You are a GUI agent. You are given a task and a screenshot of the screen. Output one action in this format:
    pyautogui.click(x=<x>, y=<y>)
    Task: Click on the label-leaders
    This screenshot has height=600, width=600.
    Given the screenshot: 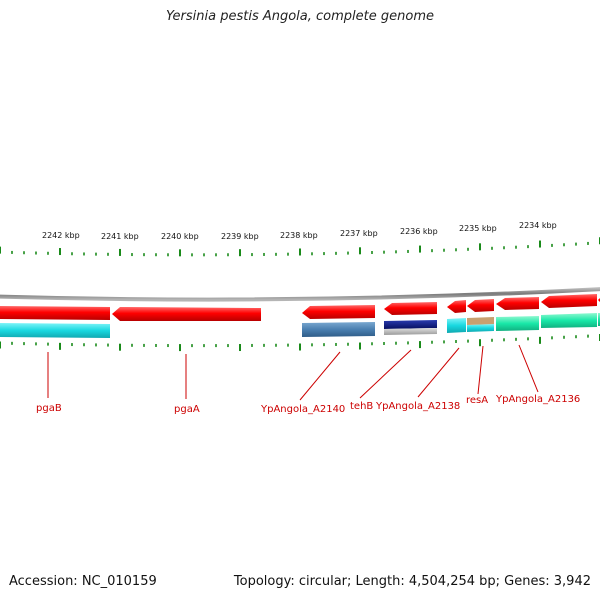 What is the action you would take?
    pyautogui.click(x=293, y=372)
    